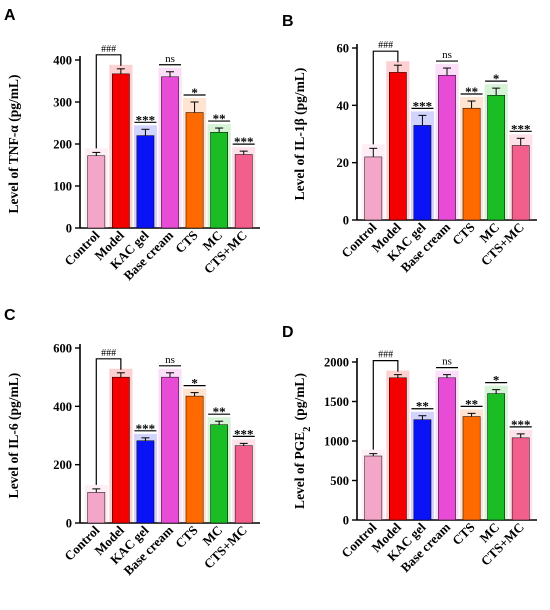  Describe the element at coordinates (62, 103) in the screenshot. I see `y-tick-label: 300` at that location.